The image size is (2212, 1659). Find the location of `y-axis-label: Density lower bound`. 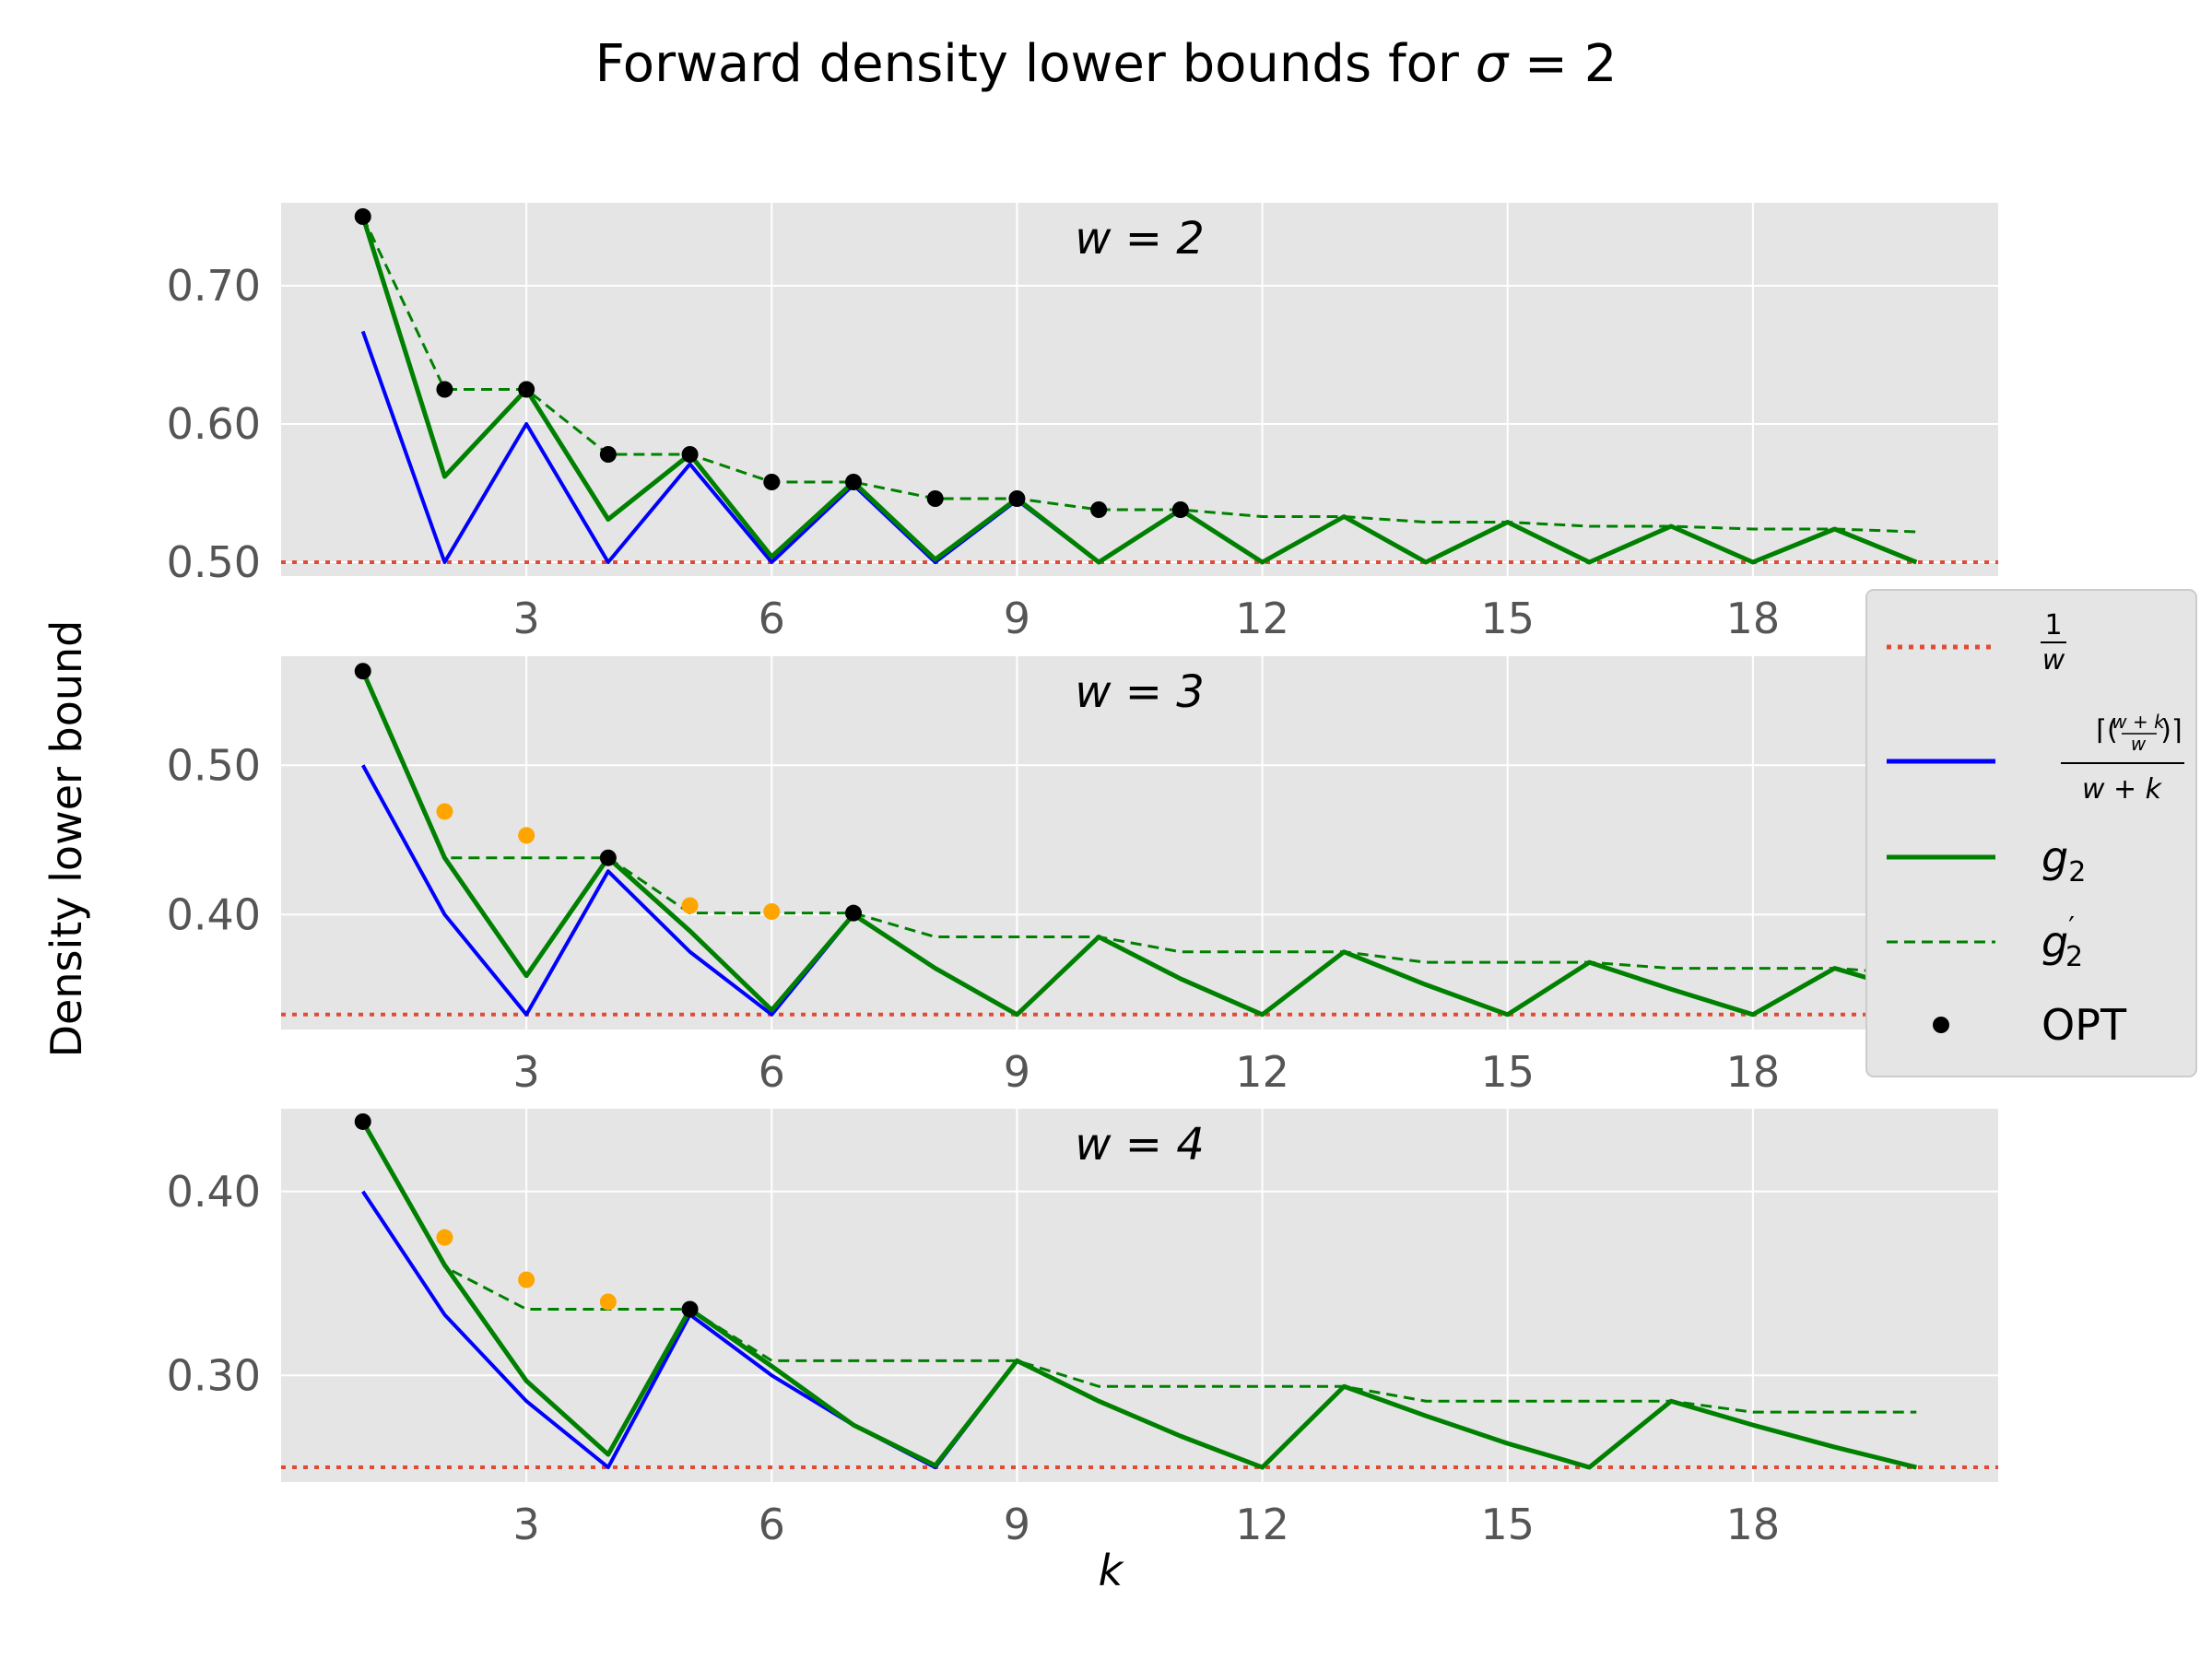

y-axis-label: Density lower bound is located at coordinates (66, 839).